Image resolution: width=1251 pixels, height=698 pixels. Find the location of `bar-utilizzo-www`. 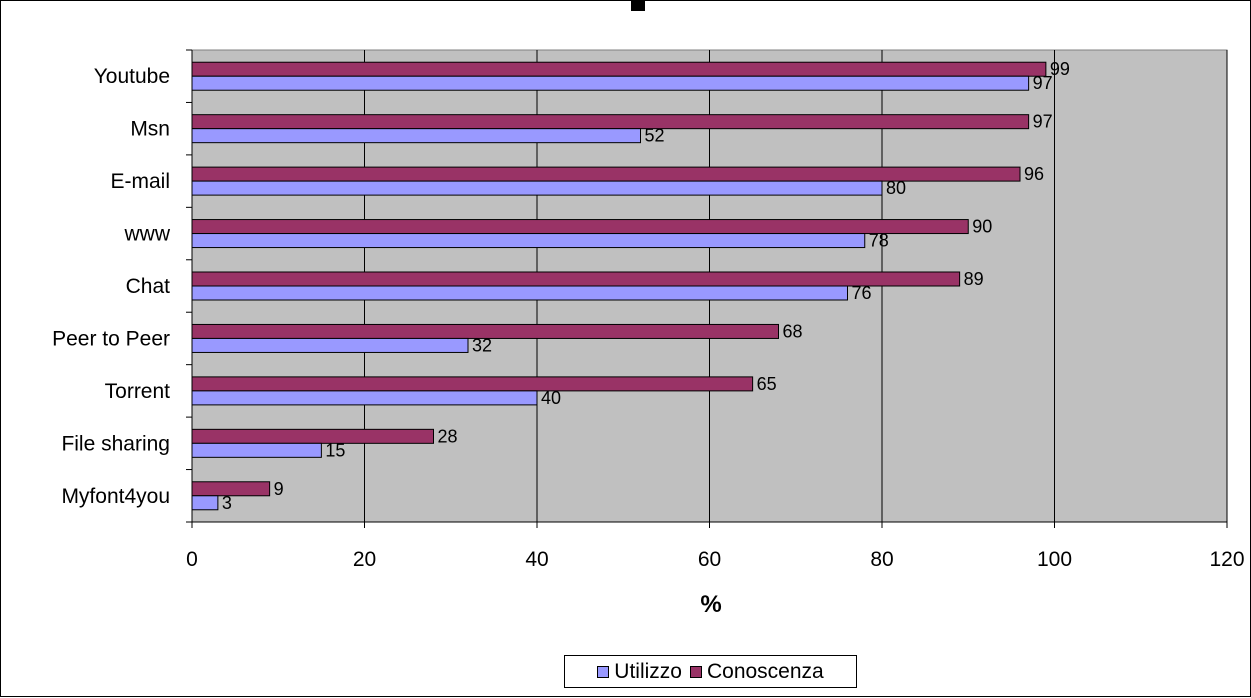

bar-utilizzo-www is located at coordinates (528, 241).